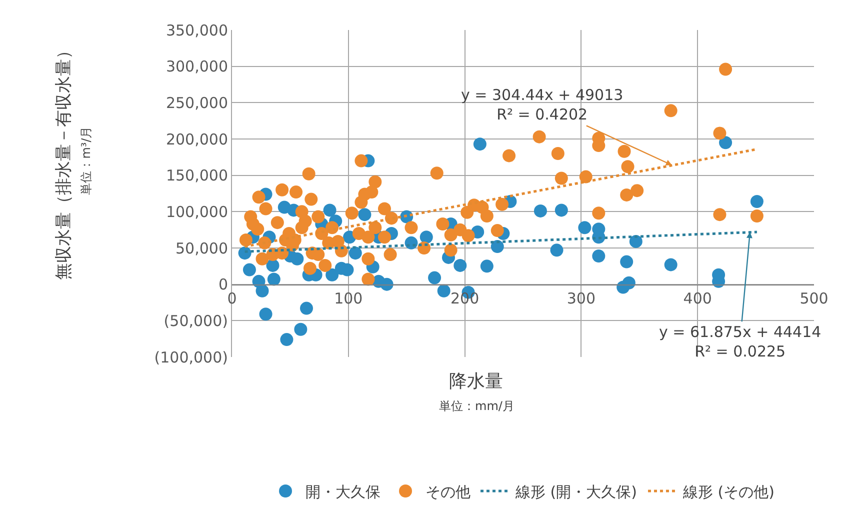 The image size is (852, 520). Describe the element at coordinates (581, 298) in the screenshot. I see `x-tick-label: 300` at that location.